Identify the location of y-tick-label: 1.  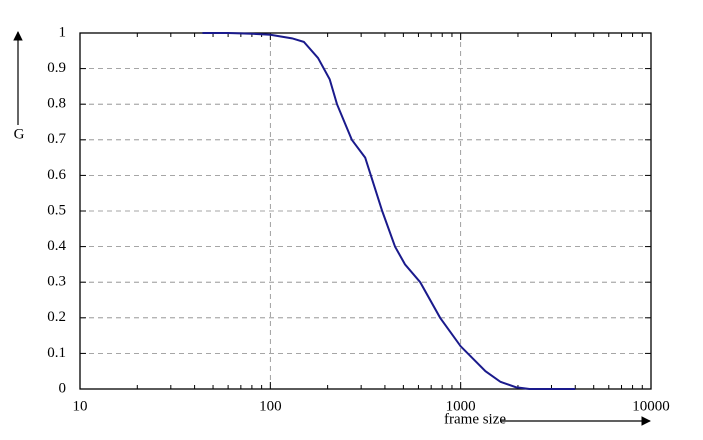
(63, 32).